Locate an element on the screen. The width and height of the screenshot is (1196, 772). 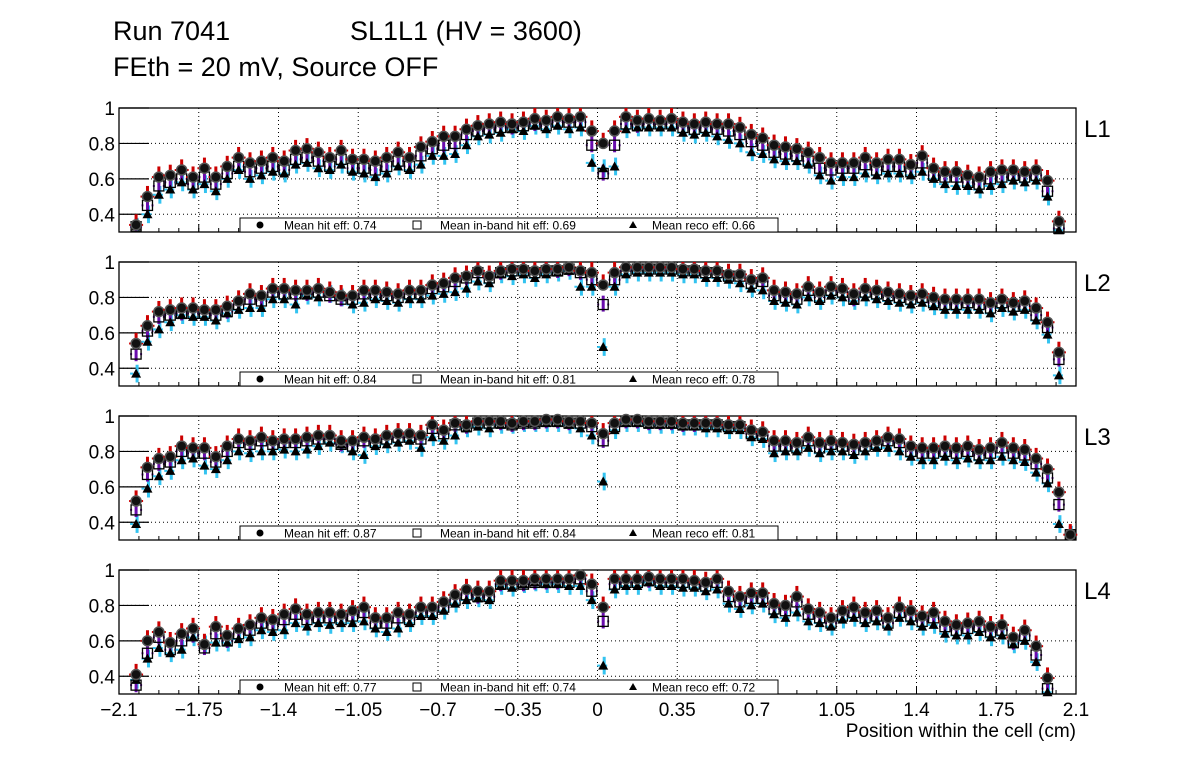
legend-box is located at coordinates (509, 533).